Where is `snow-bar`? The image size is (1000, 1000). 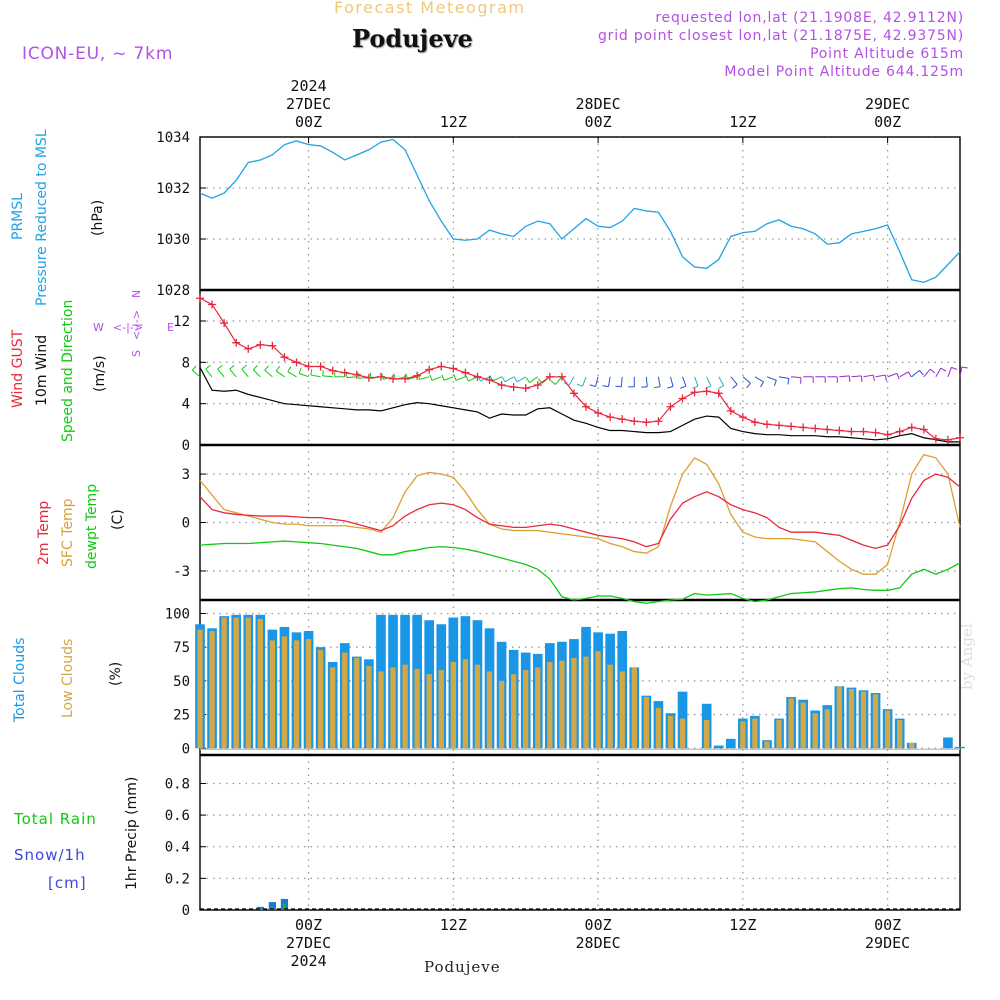
snow-bar is located at coordinates (284, 906).